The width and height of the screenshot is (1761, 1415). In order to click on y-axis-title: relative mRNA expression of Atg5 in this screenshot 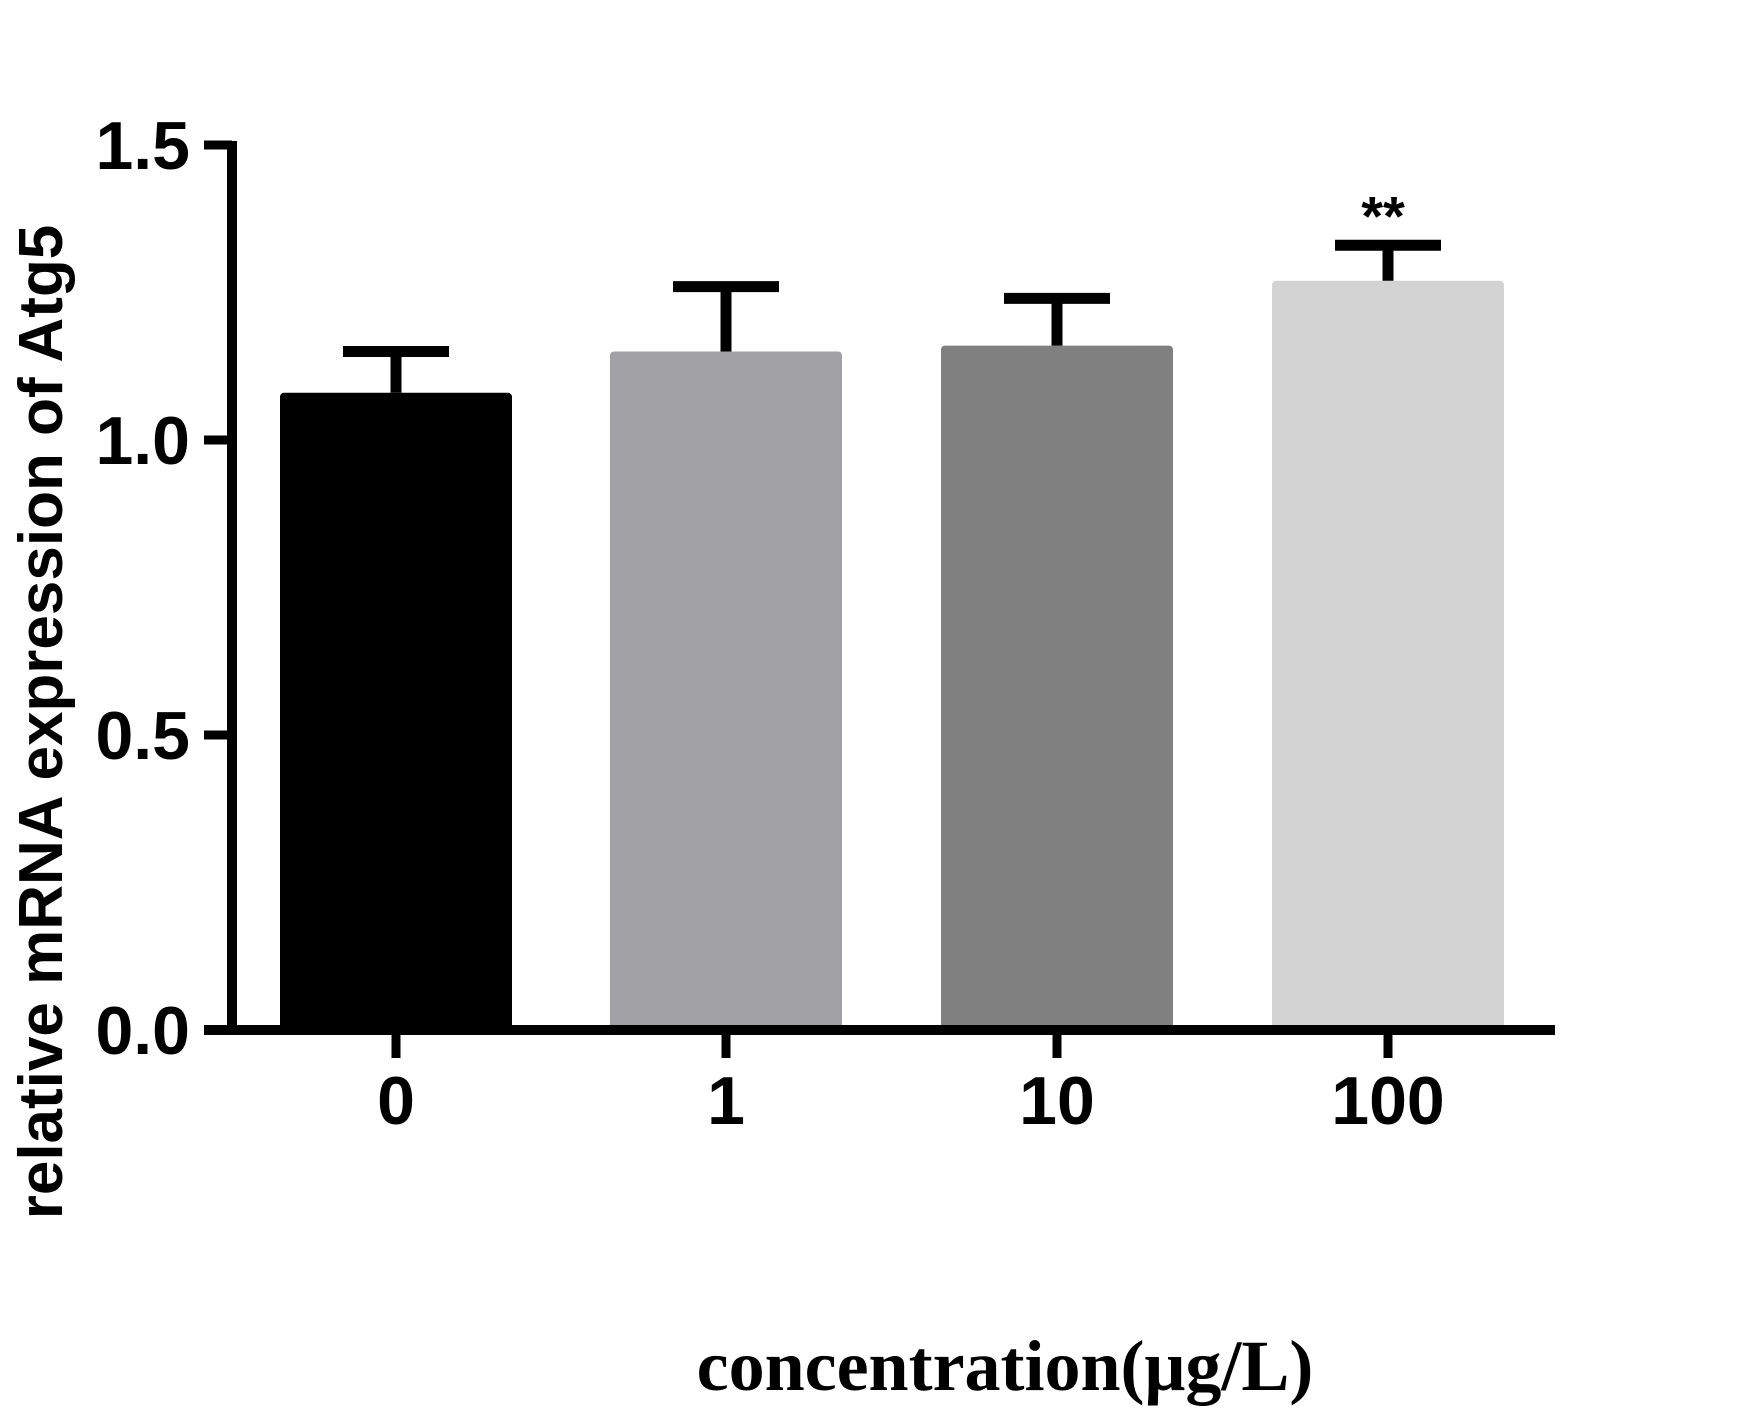, I will do `click(41, 722)`.